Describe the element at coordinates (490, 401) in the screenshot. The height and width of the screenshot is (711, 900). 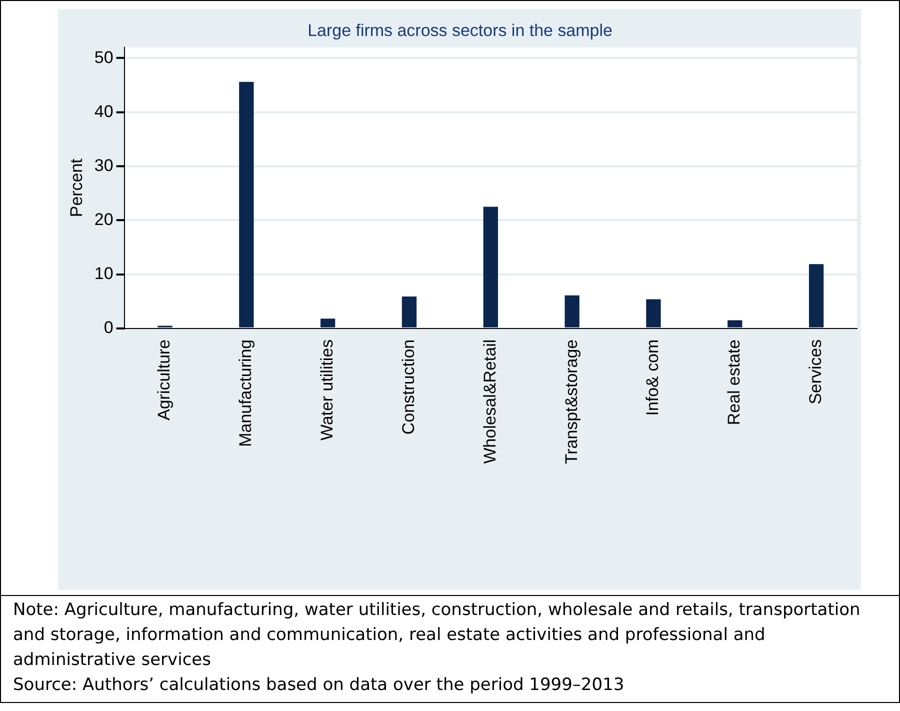
I see `x-tick-label: Wholesal&Retail` at that location.